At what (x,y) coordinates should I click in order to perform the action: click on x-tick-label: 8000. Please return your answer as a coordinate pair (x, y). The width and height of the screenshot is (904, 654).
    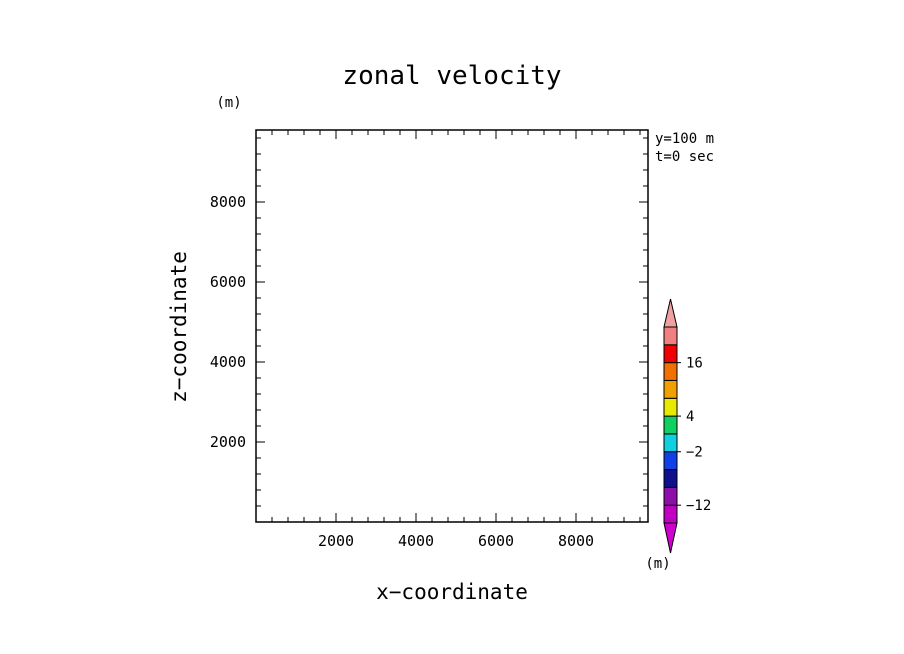
    Looking at the image, I should click on (576, 541).